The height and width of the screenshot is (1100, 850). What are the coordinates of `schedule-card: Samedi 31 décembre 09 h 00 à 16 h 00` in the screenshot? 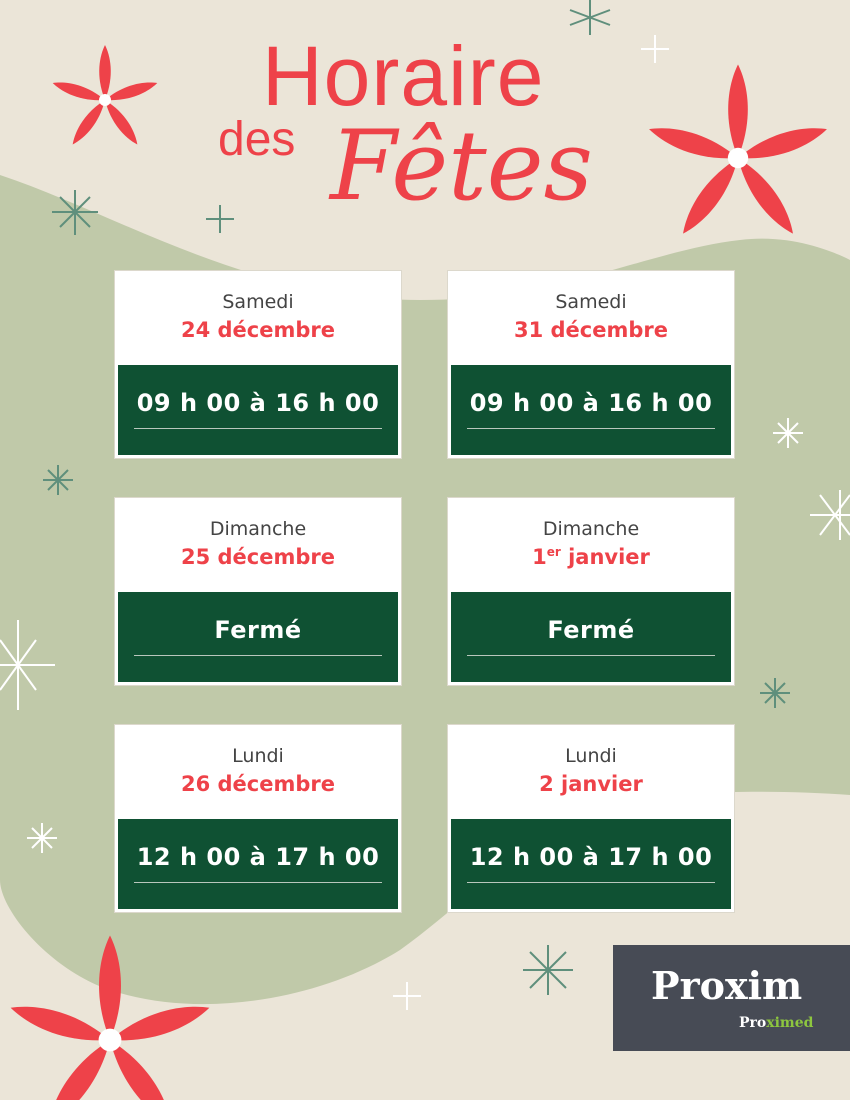 It's located at (591, 364).